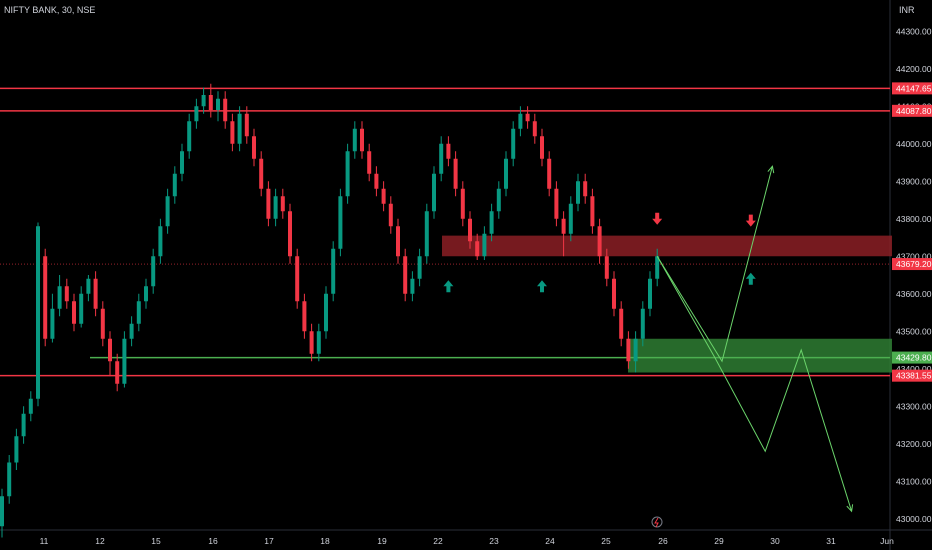  What do you see at coordinates (156, 541) in the screenshot?
I see `x-tick-label: 15` at bounding box center [156, 541].